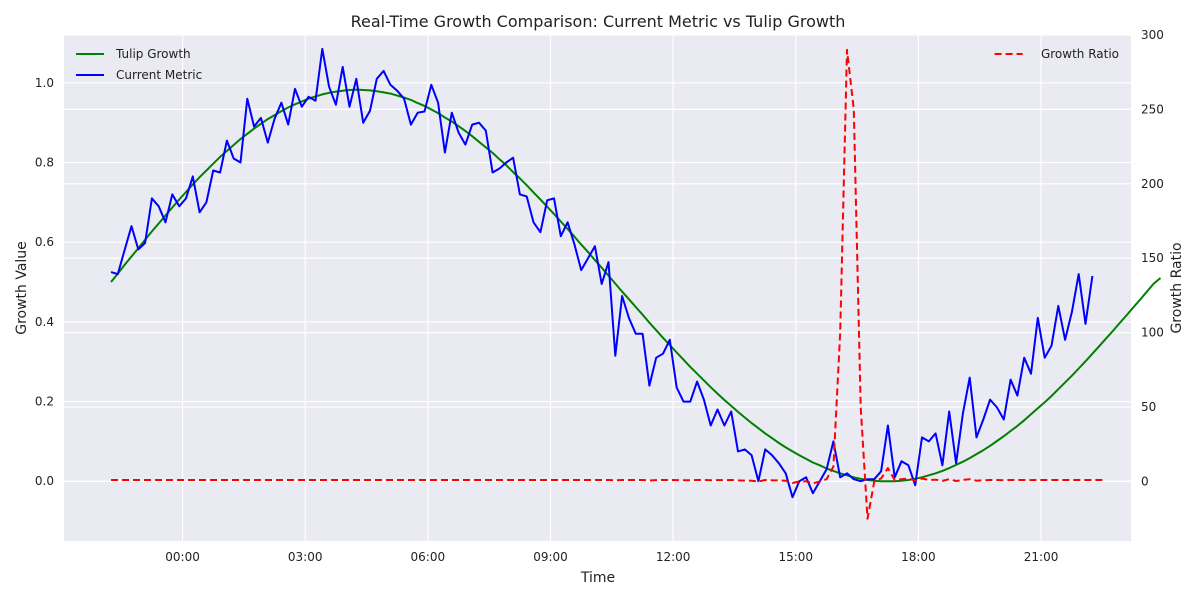 The width and height of the screenshot is (1200, 600). Describe the element at coordinates (1145, 481) in the screenshot. I see `y2-tick-label: 0` at that location.